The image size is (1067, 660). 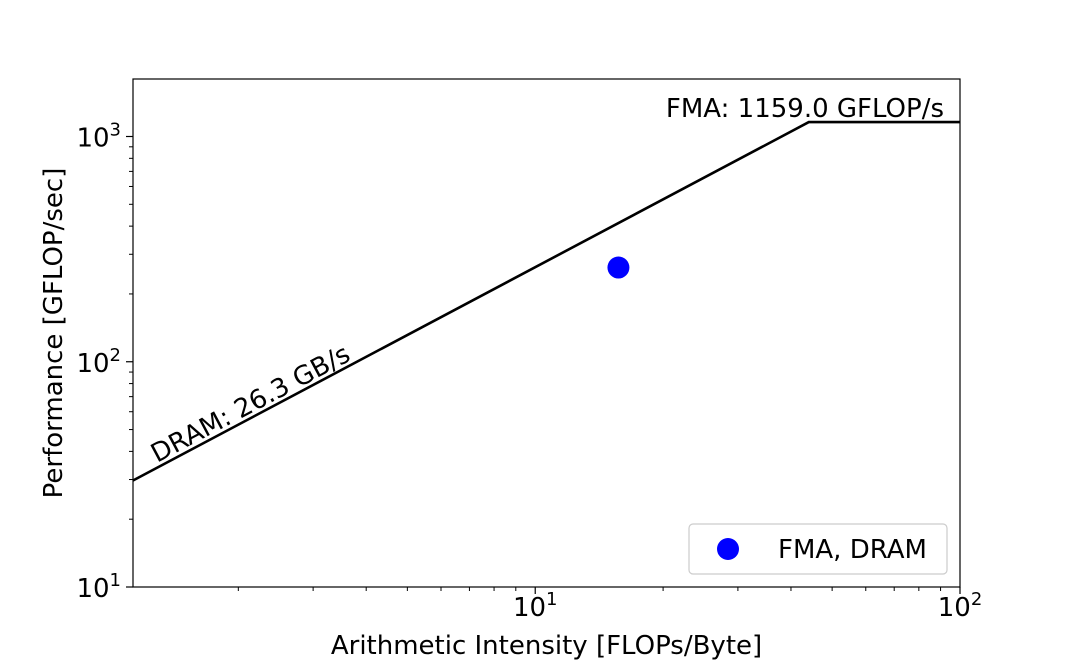 I want to click on x-tick-label-0: 101, so click(x=535, y=606).